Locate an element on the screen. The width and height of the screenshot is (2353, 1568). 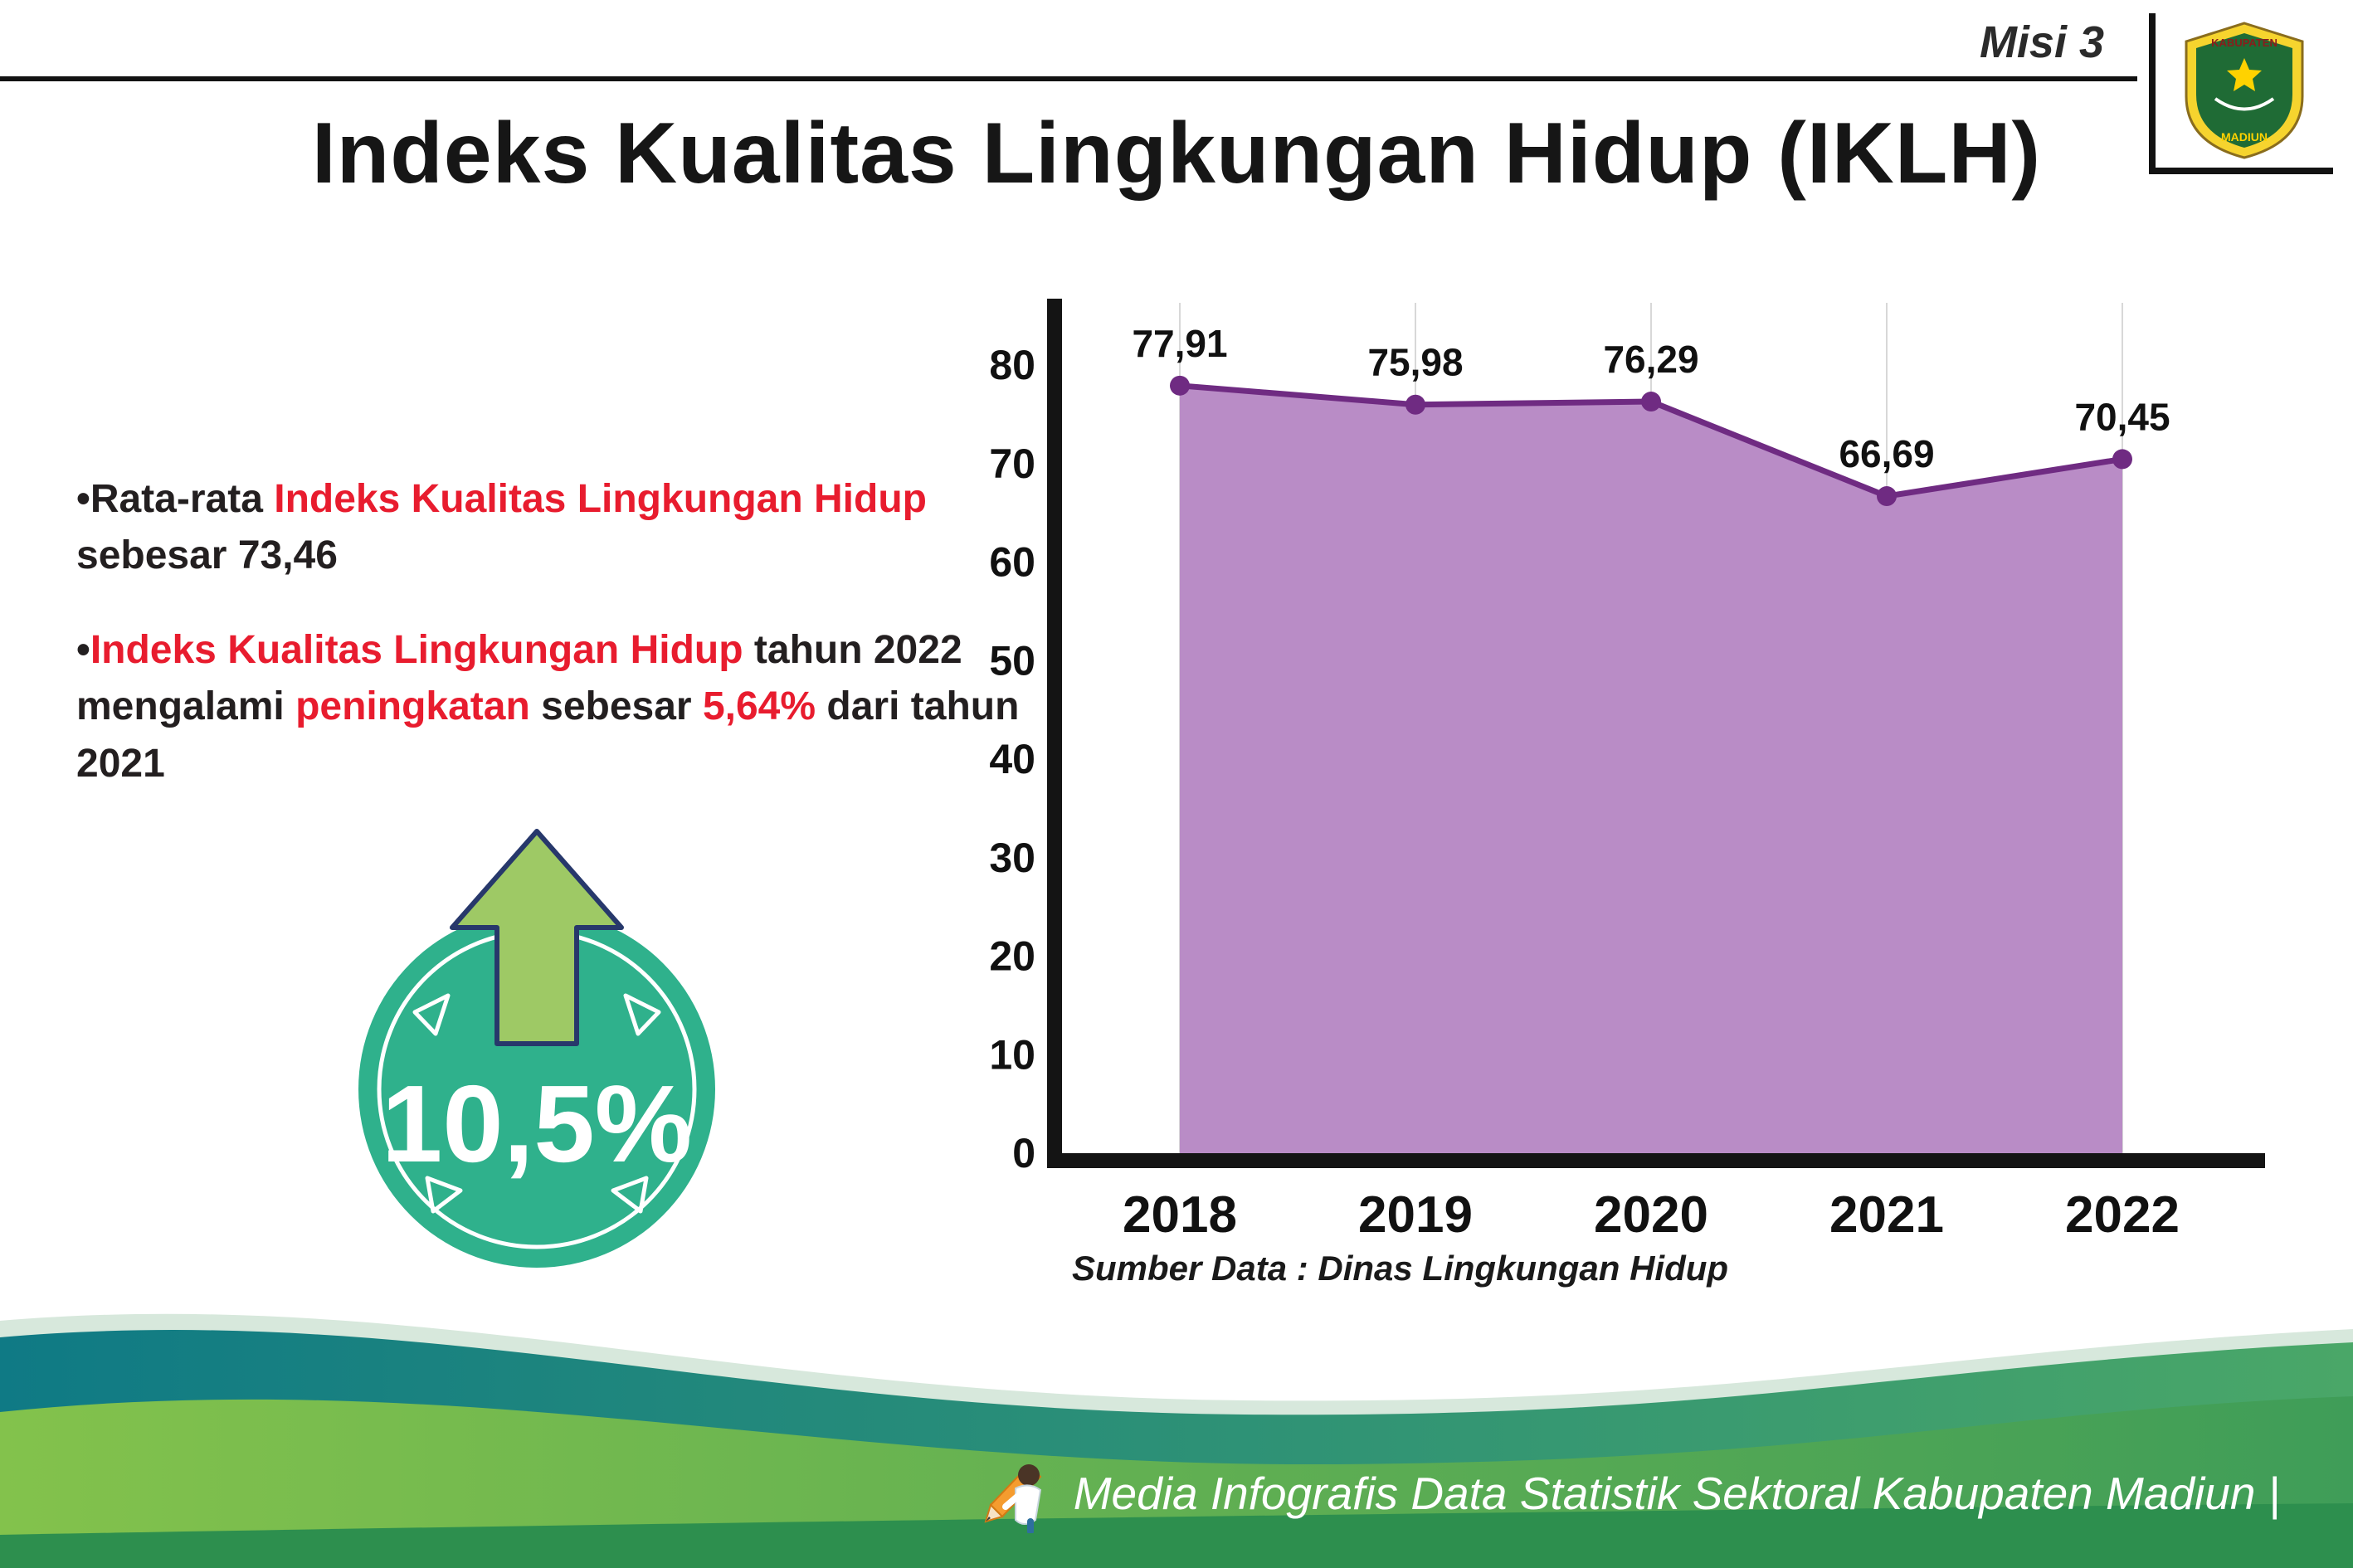
x-category-label: 2021 is located at coordinates (1886, 1215).